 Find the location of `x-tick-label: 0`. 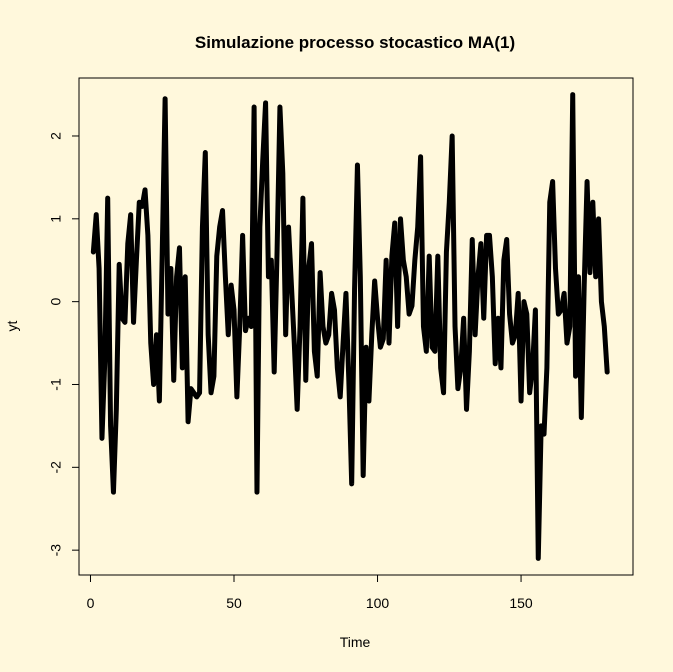

x-tick-label: 0 is located at coordinates (91, 603).